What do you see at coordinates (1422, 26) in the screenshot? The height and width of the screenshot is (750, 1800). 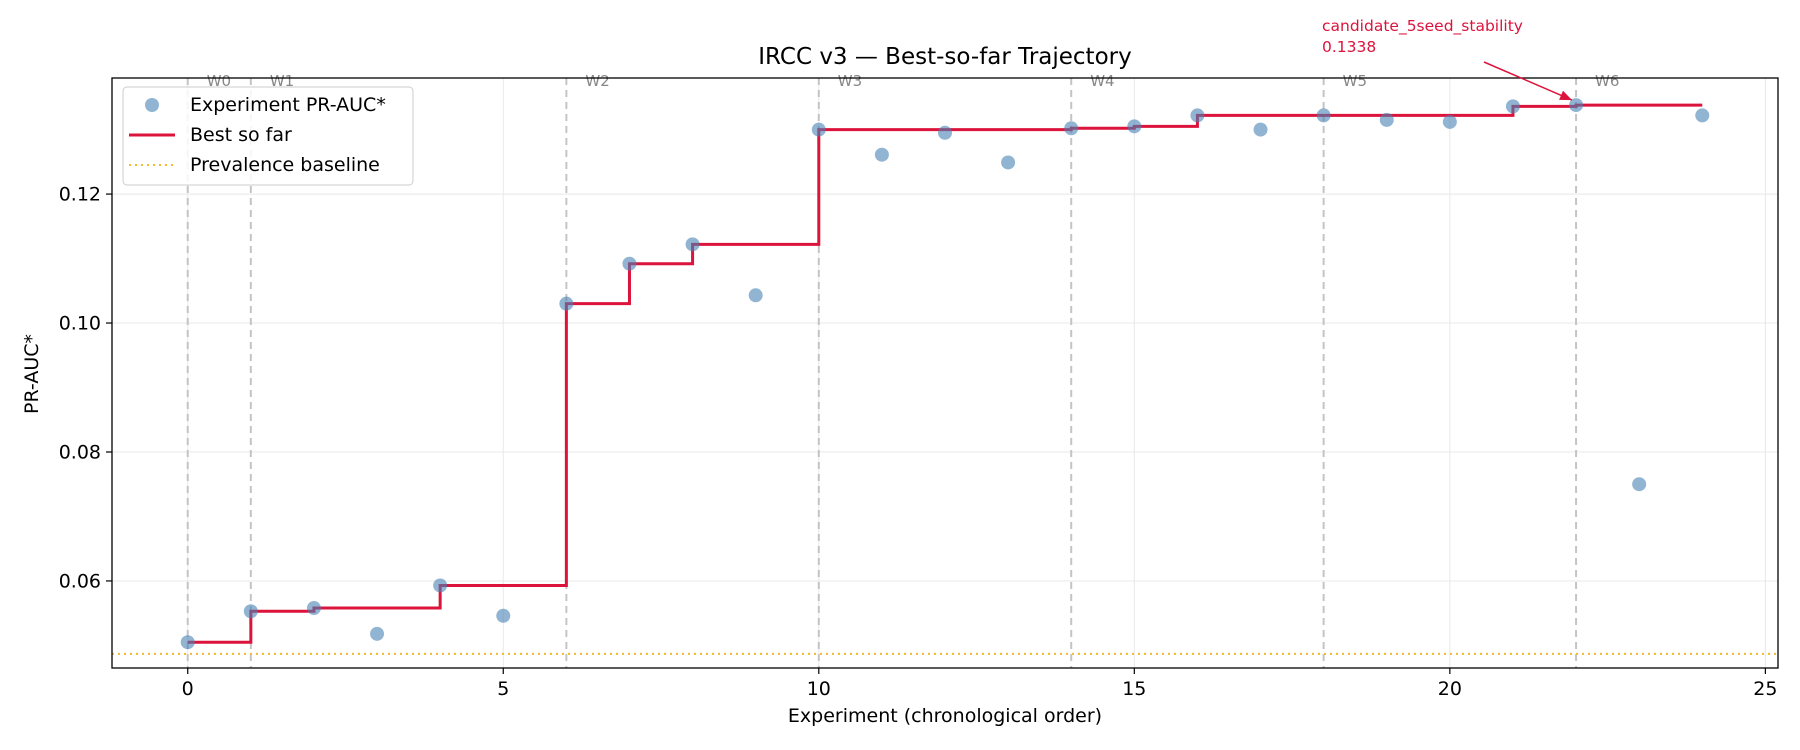 I see `annotation-name: candidate_5seed_stability` at bounding box center [1422, 26].